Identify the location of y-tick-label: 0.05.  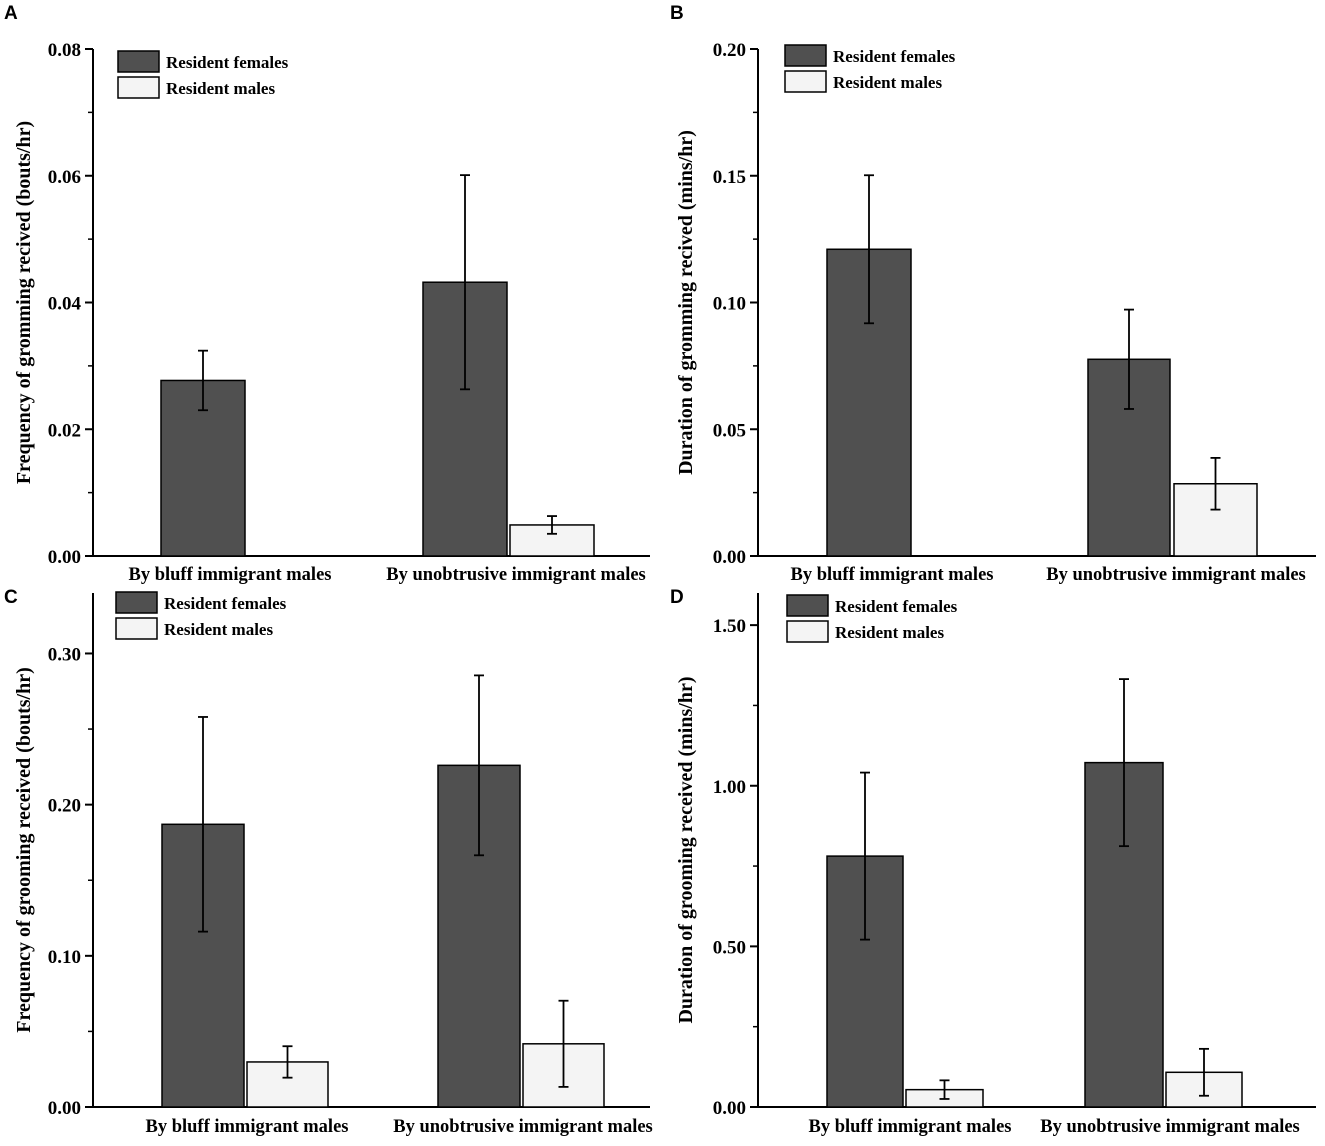
(729, 430).